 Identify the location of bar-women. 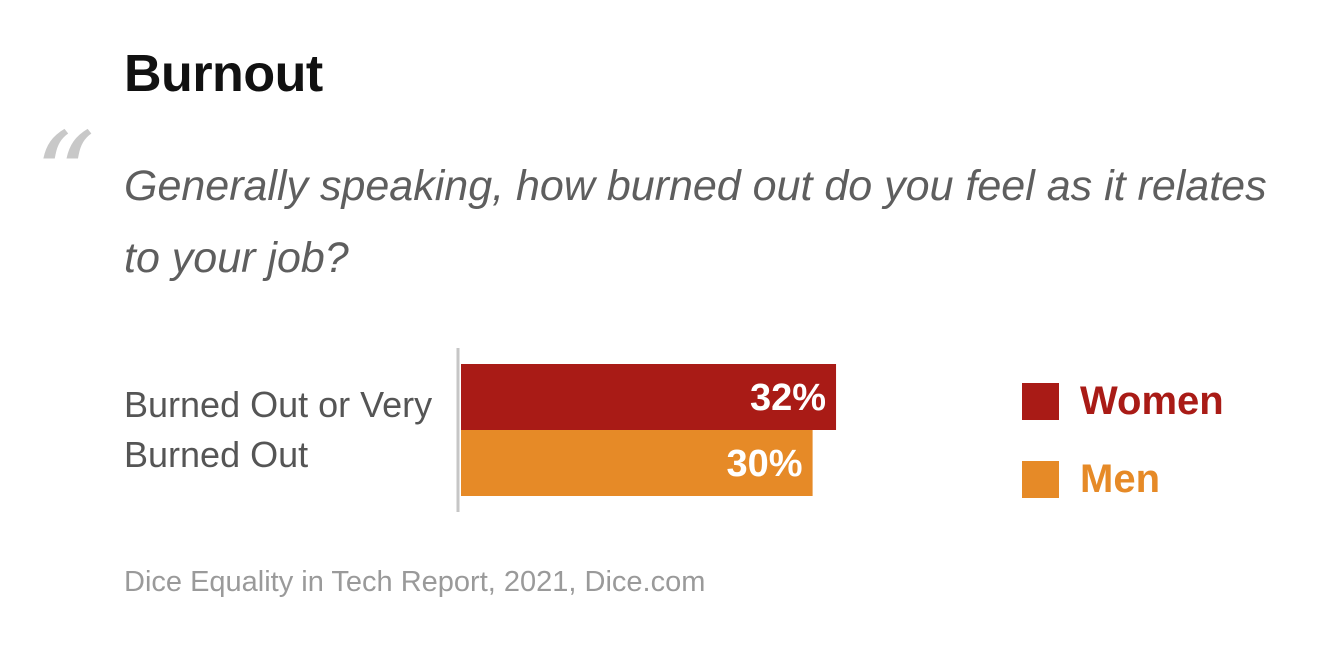
(649, 397).